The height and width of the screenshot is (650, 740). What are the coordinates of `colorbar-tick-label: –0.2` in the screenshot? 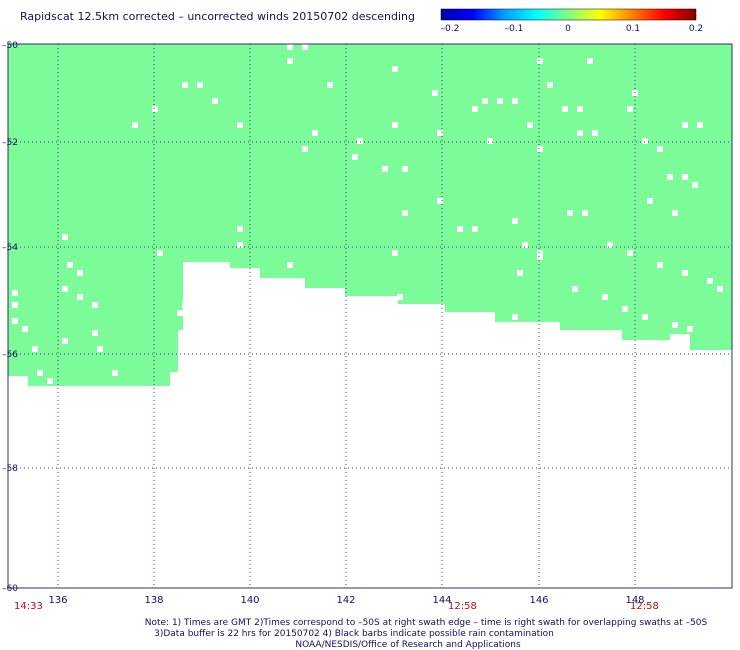 It's located at (450, 29).